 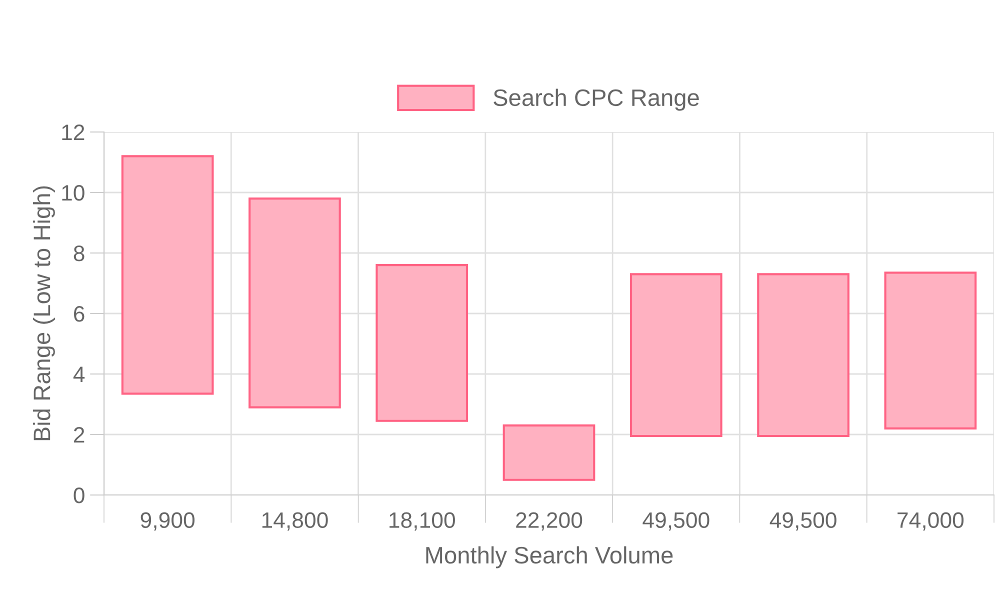 What do you see at coordinates (549, 521) in the screenshot?
I see `x-tick-label: 22,200` at bounding box center [549, 521].